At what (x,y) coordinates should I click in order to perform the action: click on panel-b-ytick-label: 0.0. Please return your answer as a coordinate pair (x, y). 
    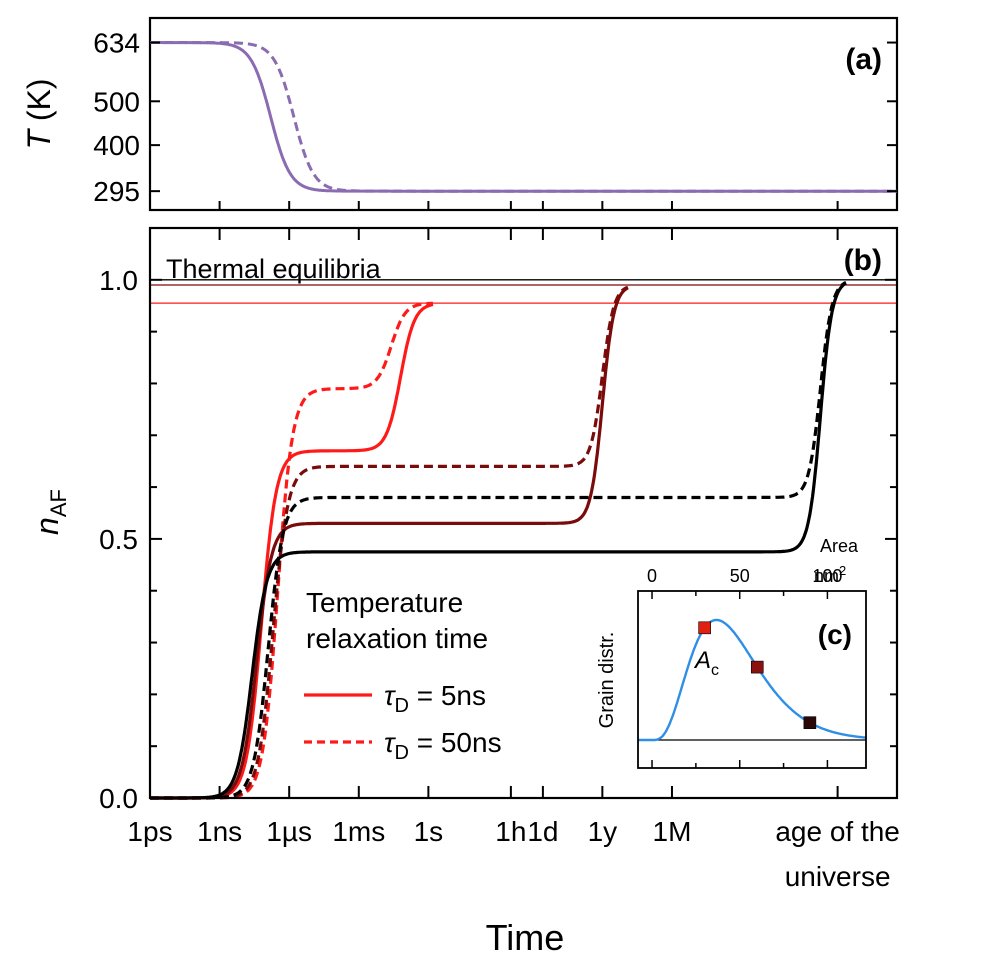
    Looking at the image, I should click on (118, 798).